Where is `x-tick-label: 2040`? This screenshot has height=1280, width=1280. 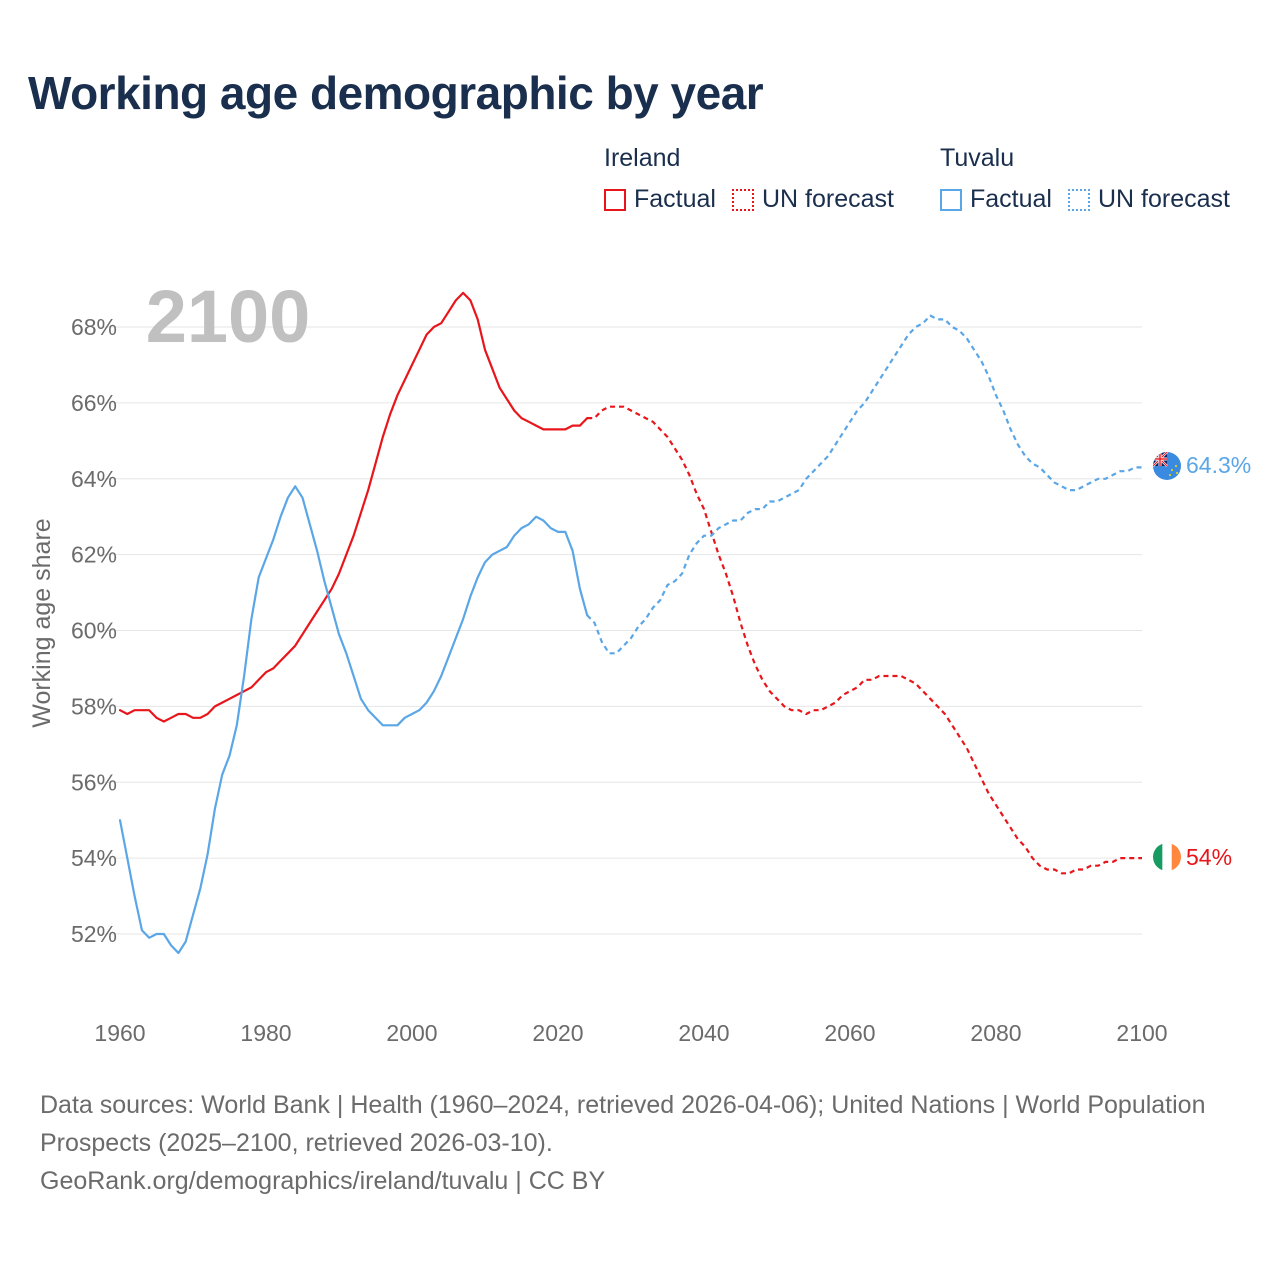
x-tick-label: 2040 is located at coordinates (703, 1033).